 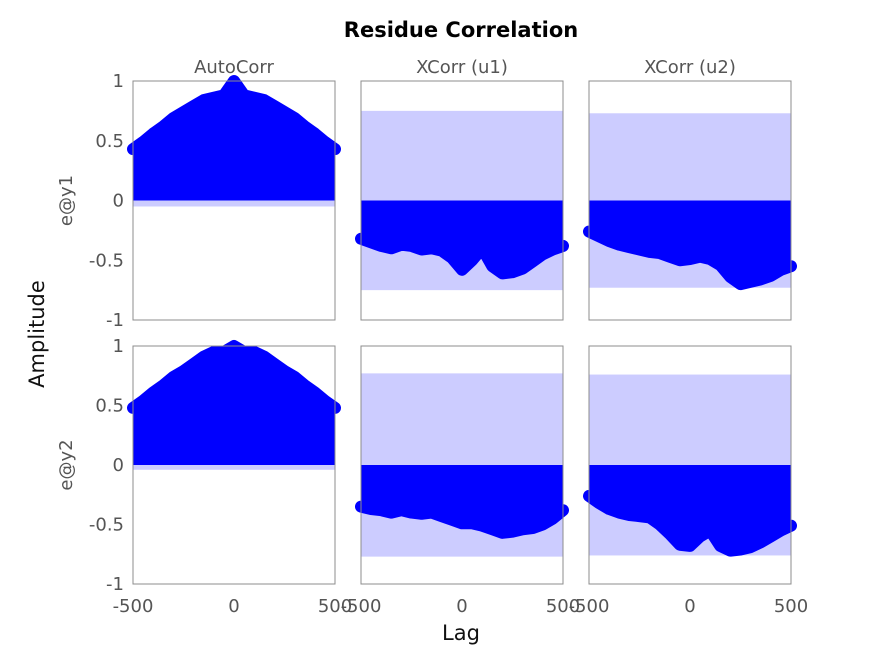 I want to click on y-tick-label: 0.5, so click(x=109, y=406).